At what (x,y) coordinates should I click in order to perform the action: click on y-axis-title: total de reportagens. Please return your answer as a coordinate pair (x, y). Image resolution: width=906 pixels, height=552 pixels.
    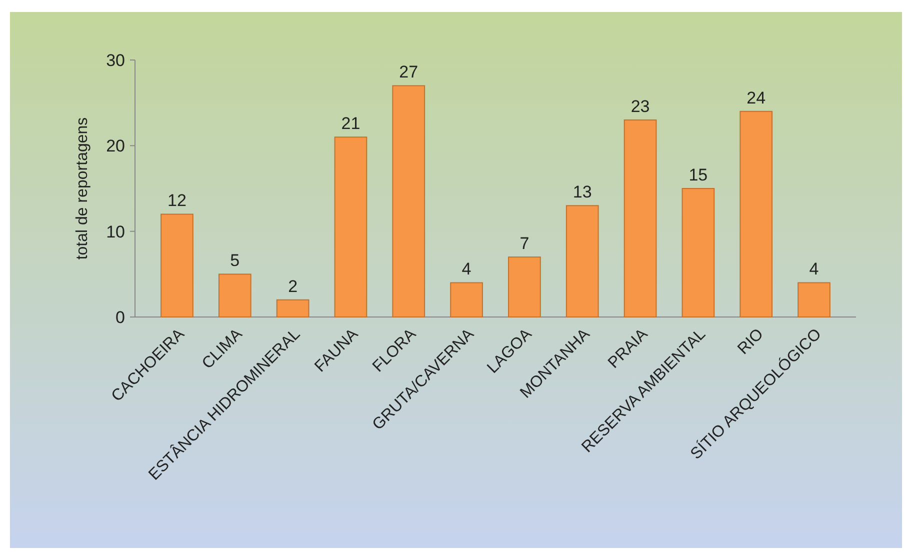
    Looking at the image, I should click on (82, 188).